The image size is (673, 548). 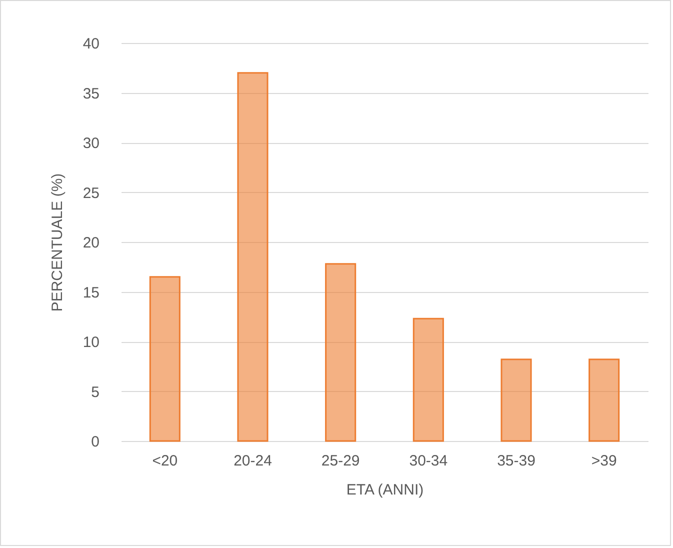 I want to click on y-tick-label: 0, so click(x=95, y=442).